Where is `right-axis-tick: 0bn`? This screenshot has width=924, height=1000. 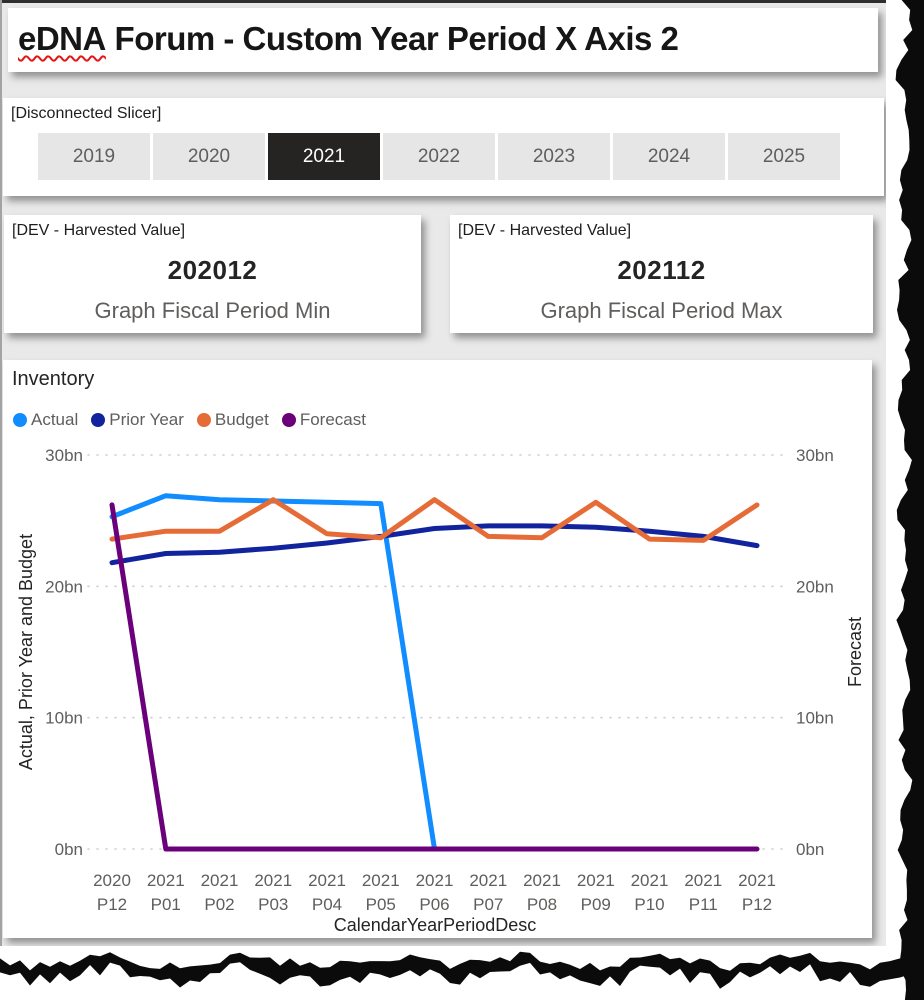 right-axis-tick: 0bn is located at coordinates (810, 849).